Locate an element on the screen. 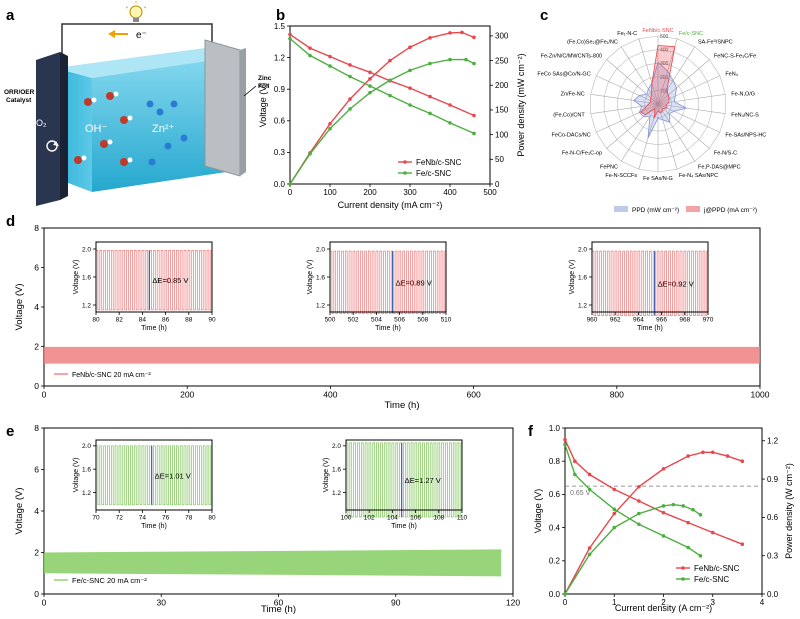 Image resolution: width=800 pixels, height=619 pixels. chart-d-x-tick-label: 400 is located at coordinates (330, 395).